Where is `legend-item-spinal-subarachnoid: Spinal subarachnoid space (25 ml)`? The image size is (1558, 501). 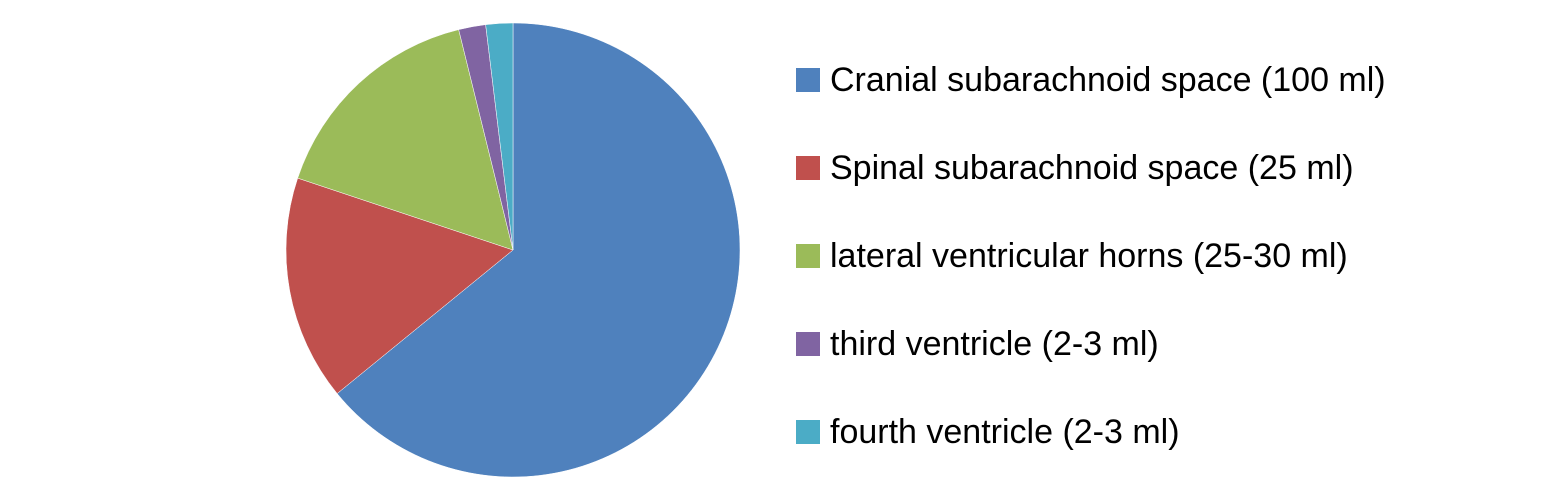
legend-item-spinal-subarachnoid: Spinal subarachnoid space (25 ml) is located at coordinates (1166, 168).